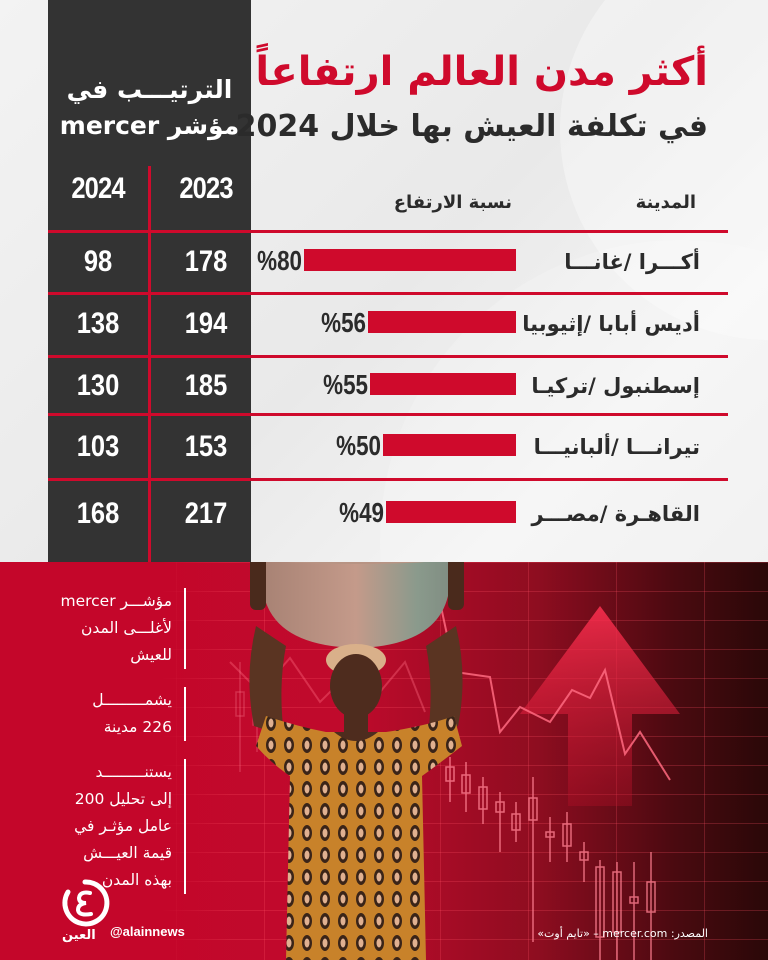 The width and height of the screenshot is (768, 960). Describe the element at coordinates (151, 655) in the screenshot. I see `fact-text: للعيش` at that location.